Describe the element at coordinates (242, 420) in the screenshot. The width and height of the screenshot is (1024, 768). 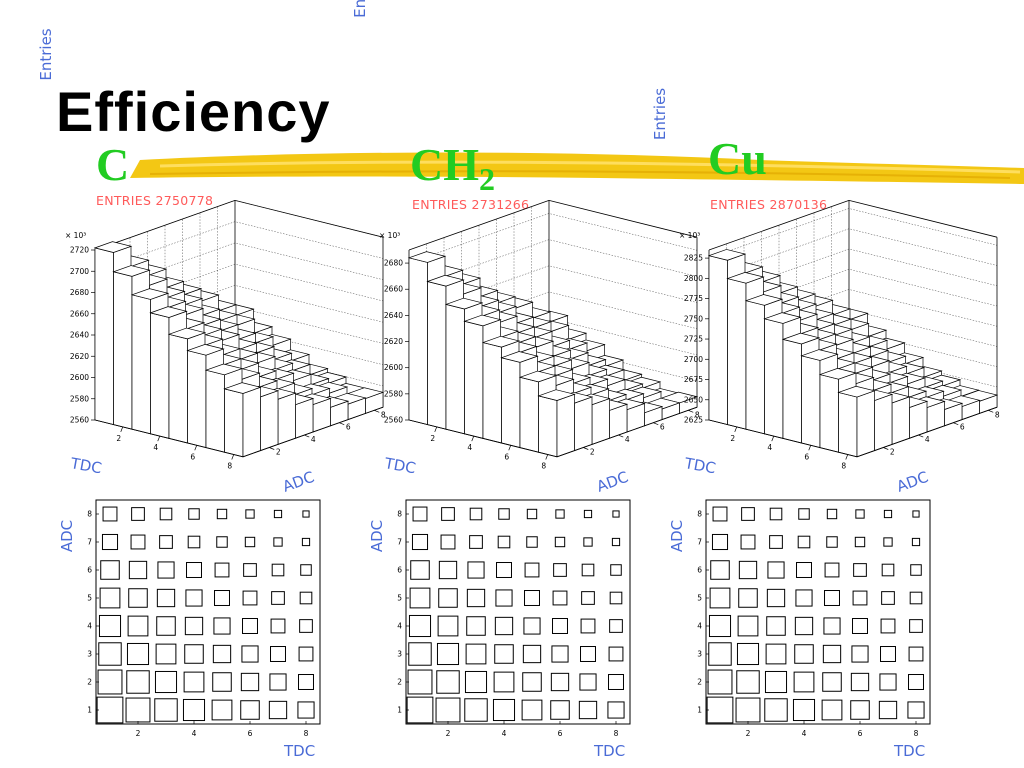
I see `bar-3d` at that location.